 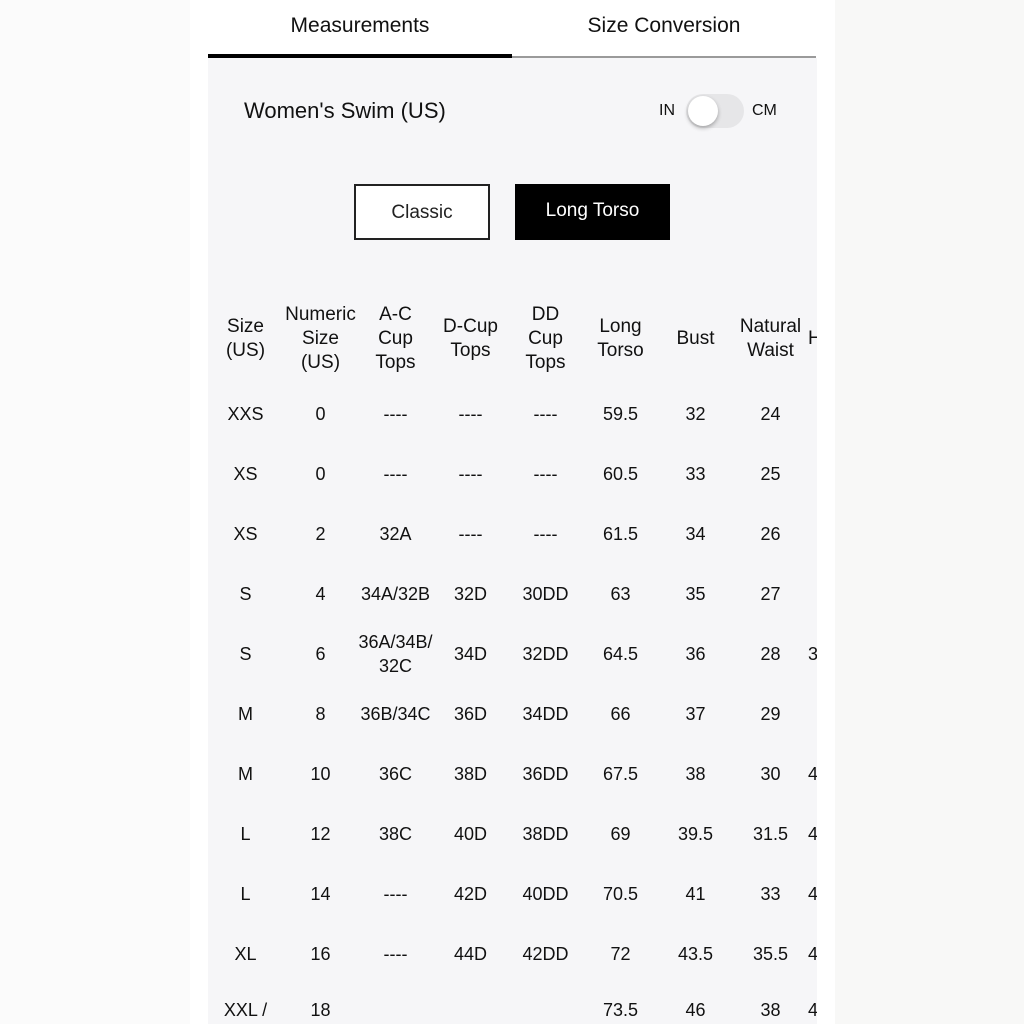 I want to click on table-row: M 8 36B/34C 36D 34DD 66 37 29, so click(x=512, y=714).